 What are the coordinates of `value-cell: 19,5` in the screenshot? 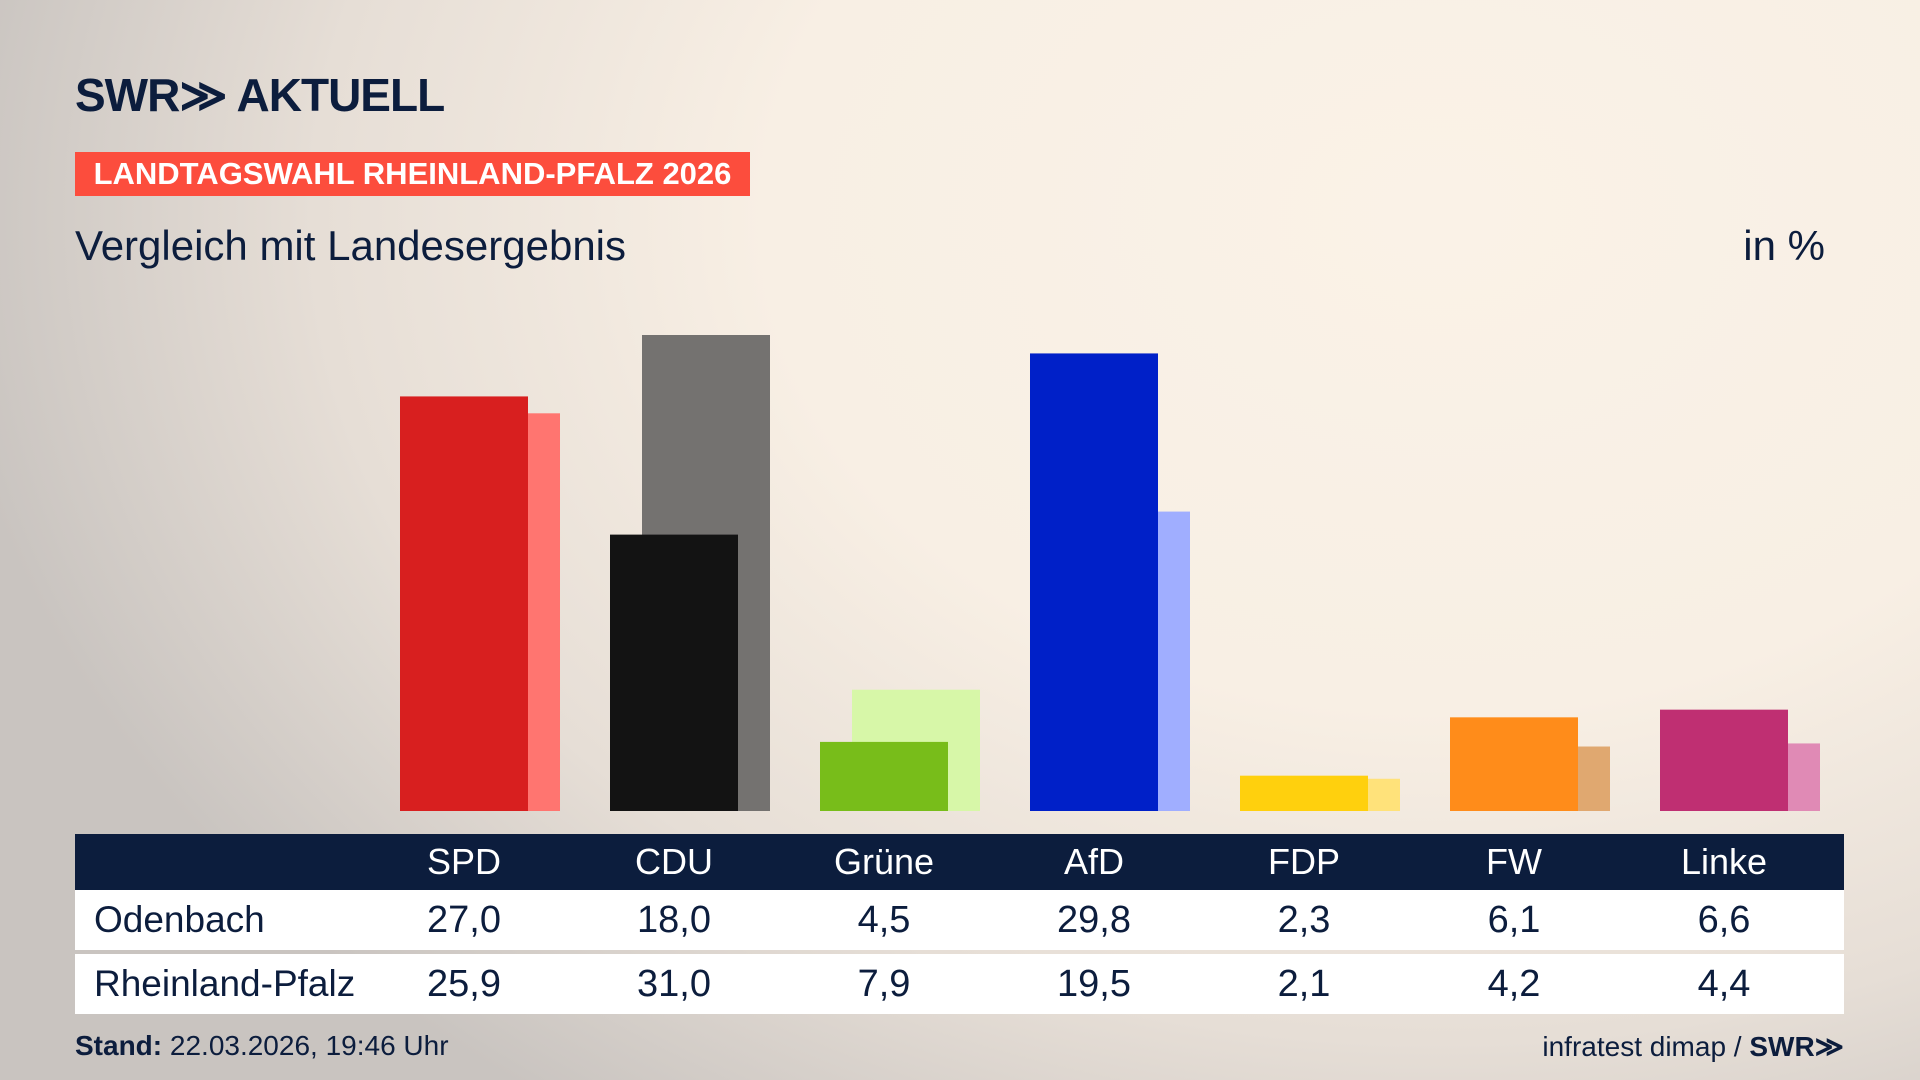 It's located at (1094, 984).